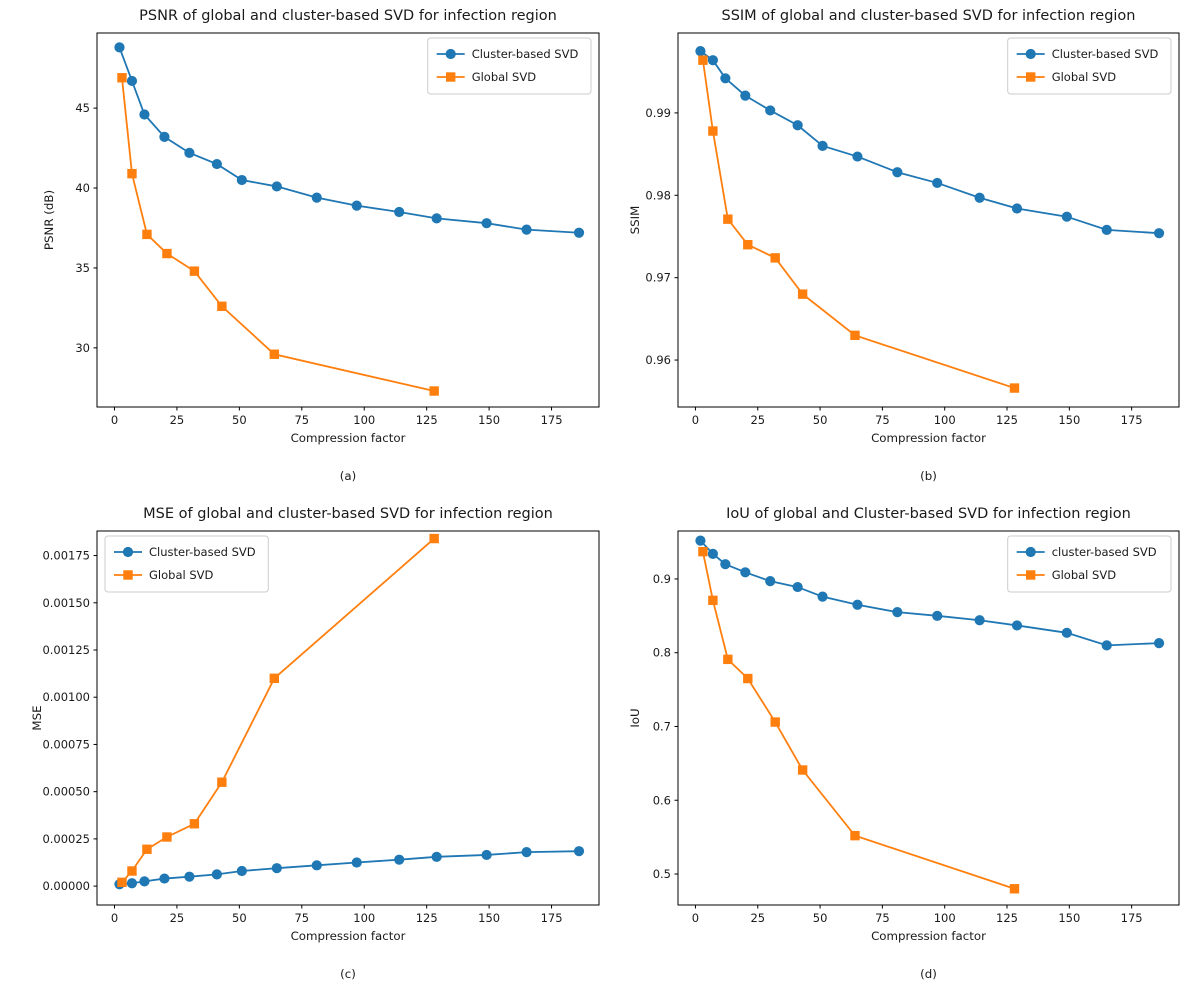 Image resolution: width=1189 pixels, height=996 pixels. What do you see at coordinates (928, 438) in the screenshot?
I see `chart-b-xlabel: Compression factor` at bounding box center [928, 438].